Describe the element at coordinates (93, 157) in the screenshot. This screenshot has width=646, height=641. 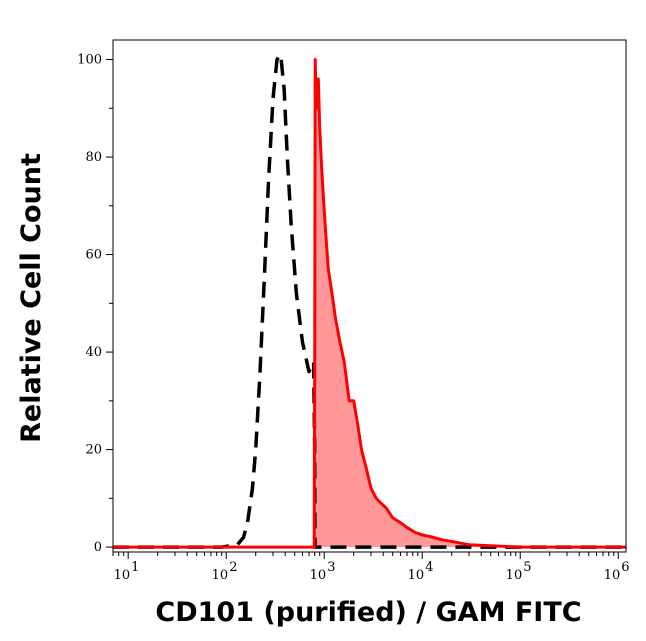
I see `y-tick-label: 80` at that location.